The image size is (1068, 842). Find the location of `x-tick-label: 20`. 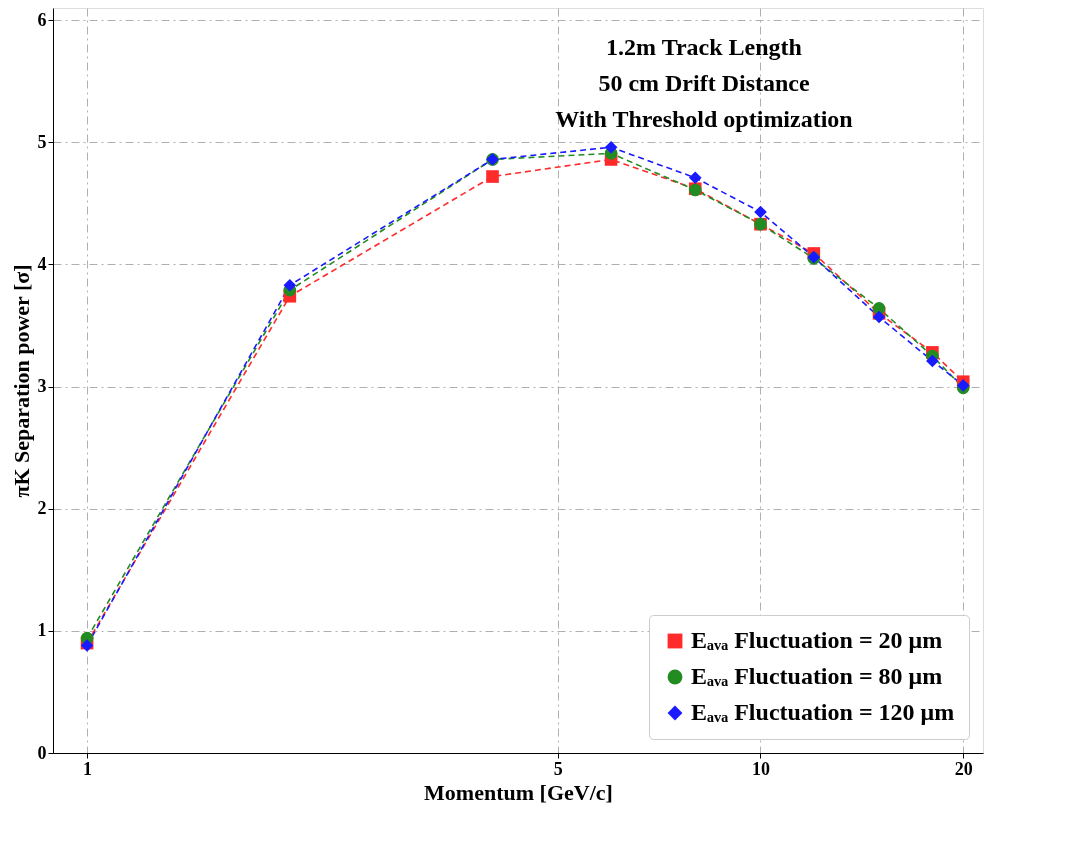

x-tick-label: 20 is located at coordinates (963, 768).